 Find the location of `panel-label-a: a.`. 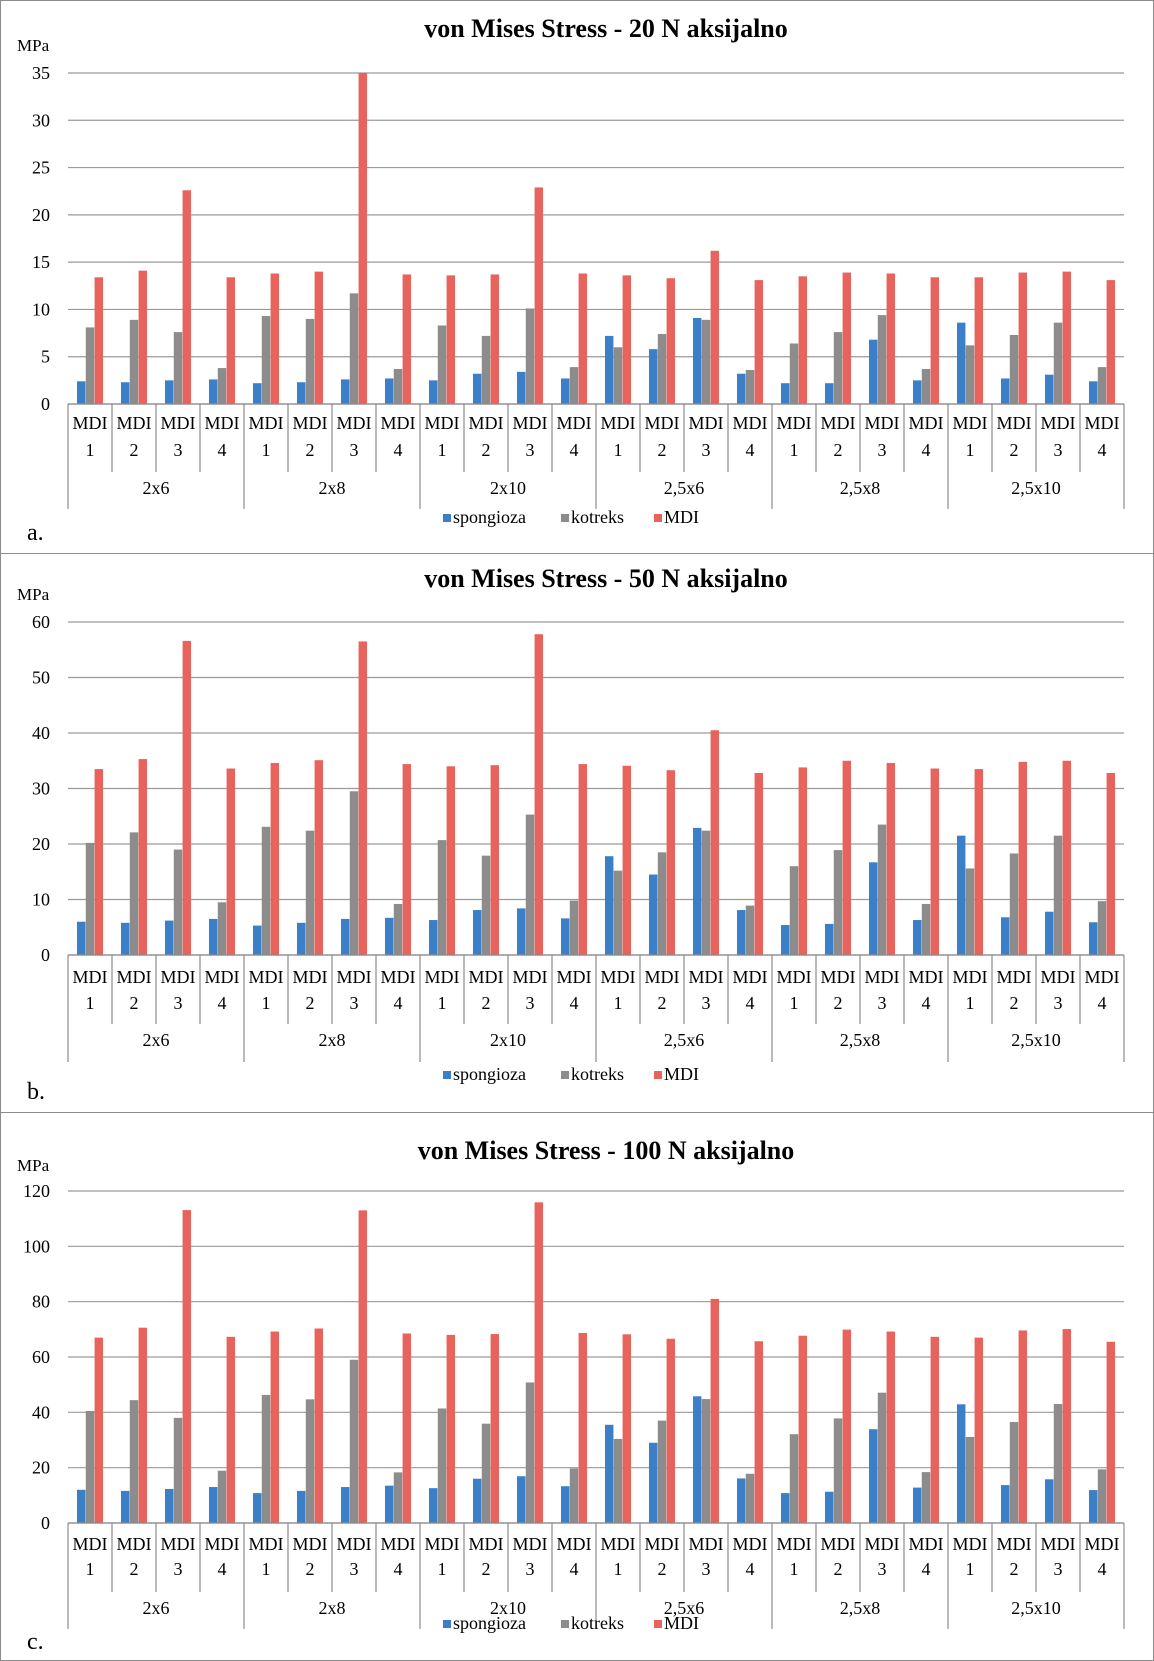

panel-label-a: a. is located at coordinates (35, 533).